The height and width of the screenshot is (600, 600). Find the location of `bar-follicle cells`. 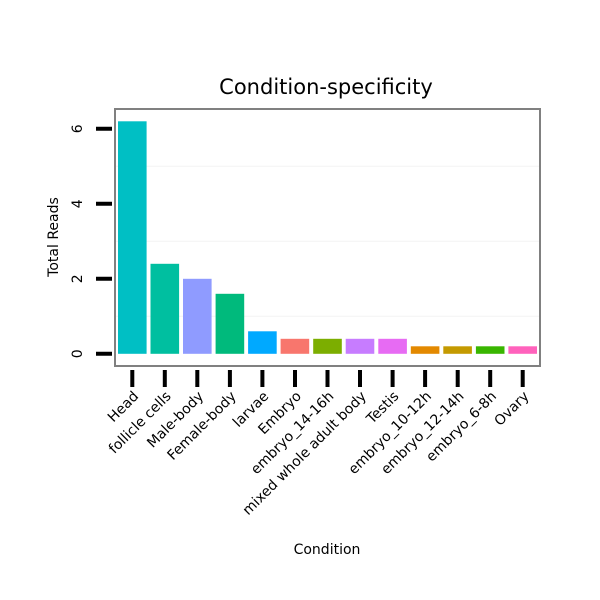

bar-follicle cells is located at coordinates (165, 308).